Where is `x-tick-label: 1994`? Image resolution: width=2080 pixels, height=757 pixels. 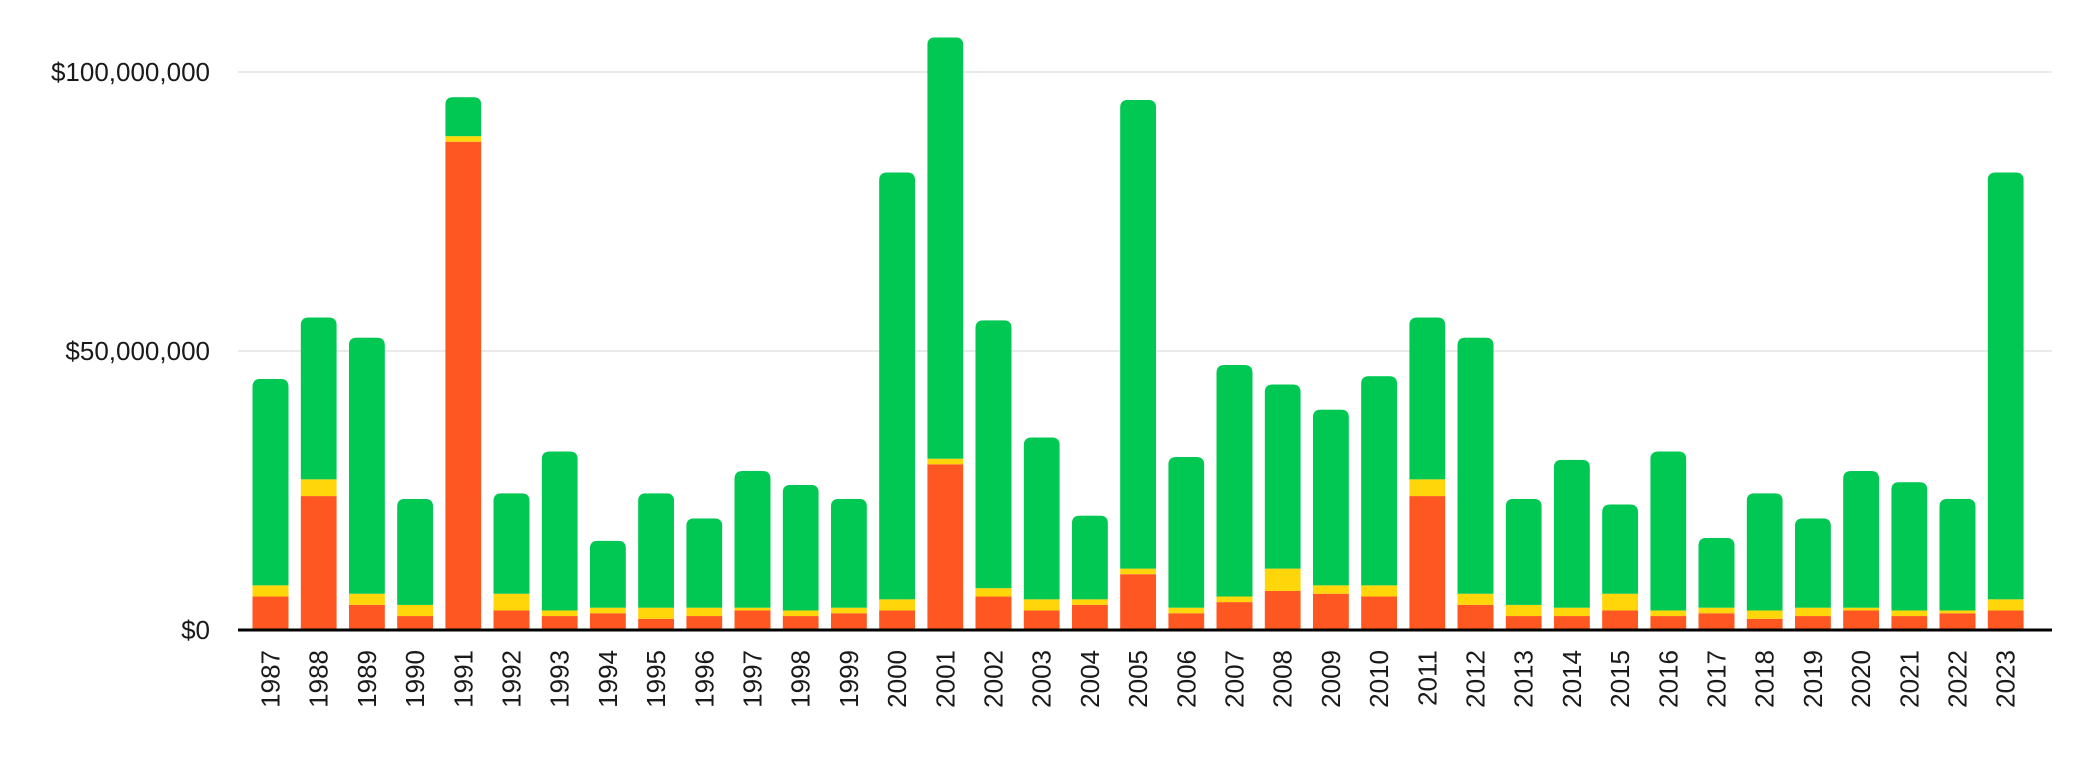
x-tick-label: 1994 is located at coordinates (608, 679).